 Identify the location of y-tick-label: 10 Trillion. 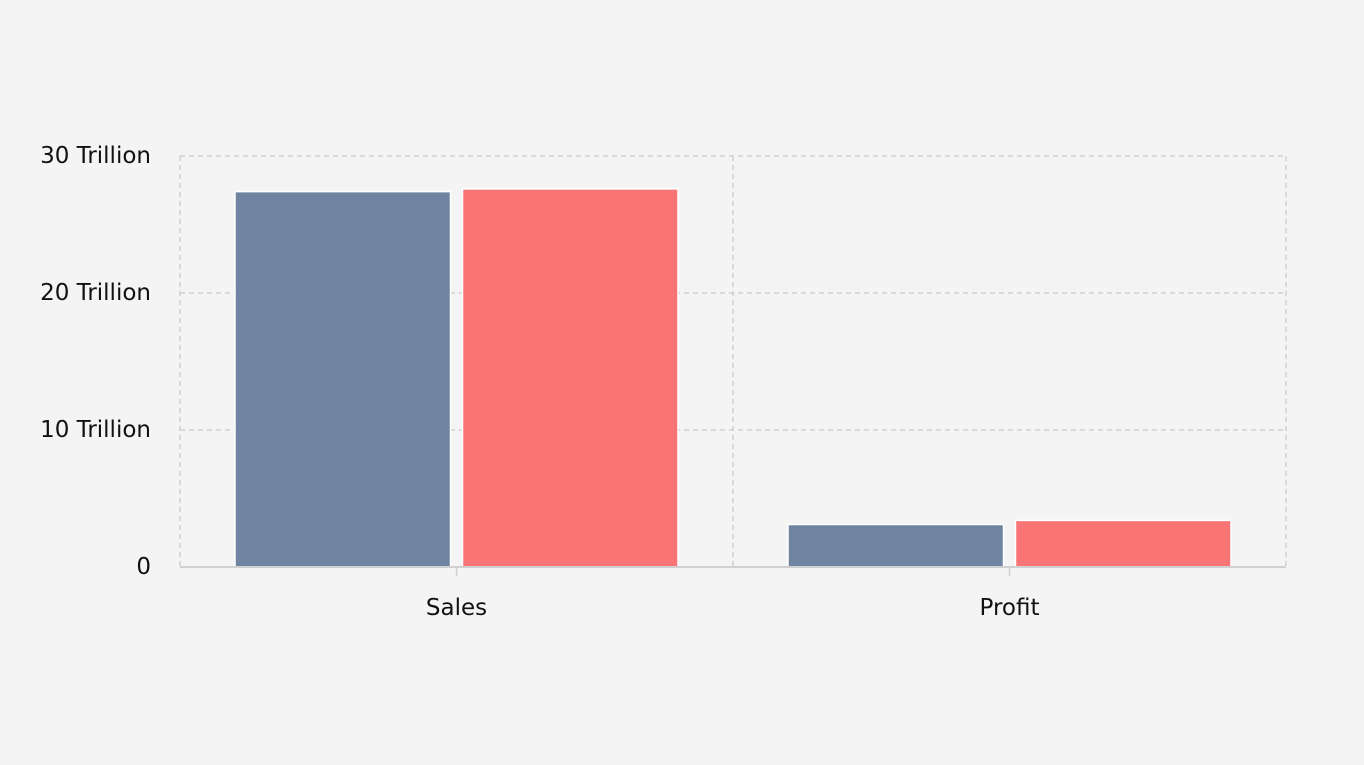
(95, 430).